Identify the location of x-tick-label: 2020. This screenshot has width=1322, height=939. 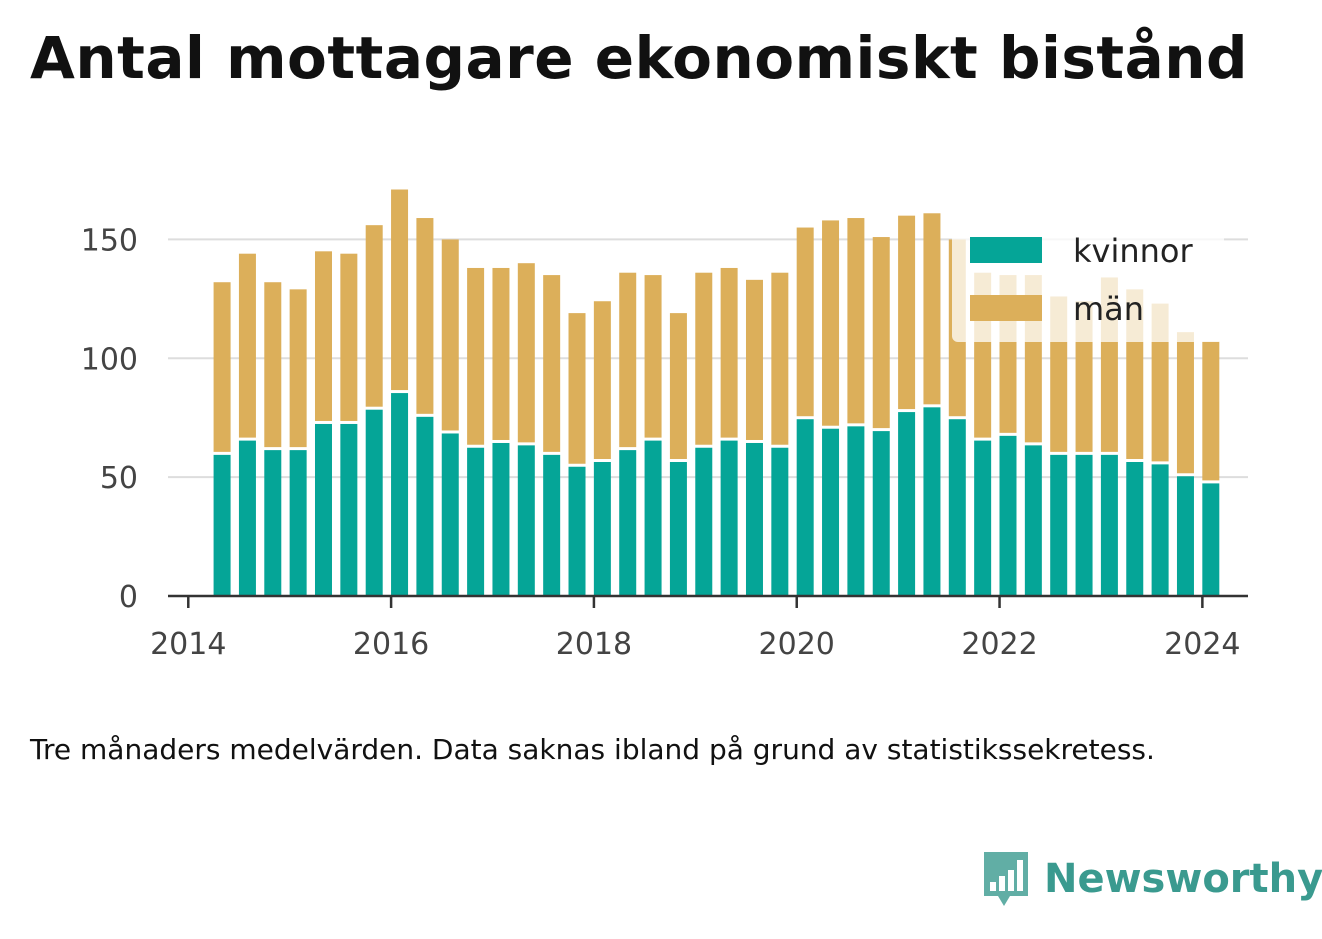
(797, 644).